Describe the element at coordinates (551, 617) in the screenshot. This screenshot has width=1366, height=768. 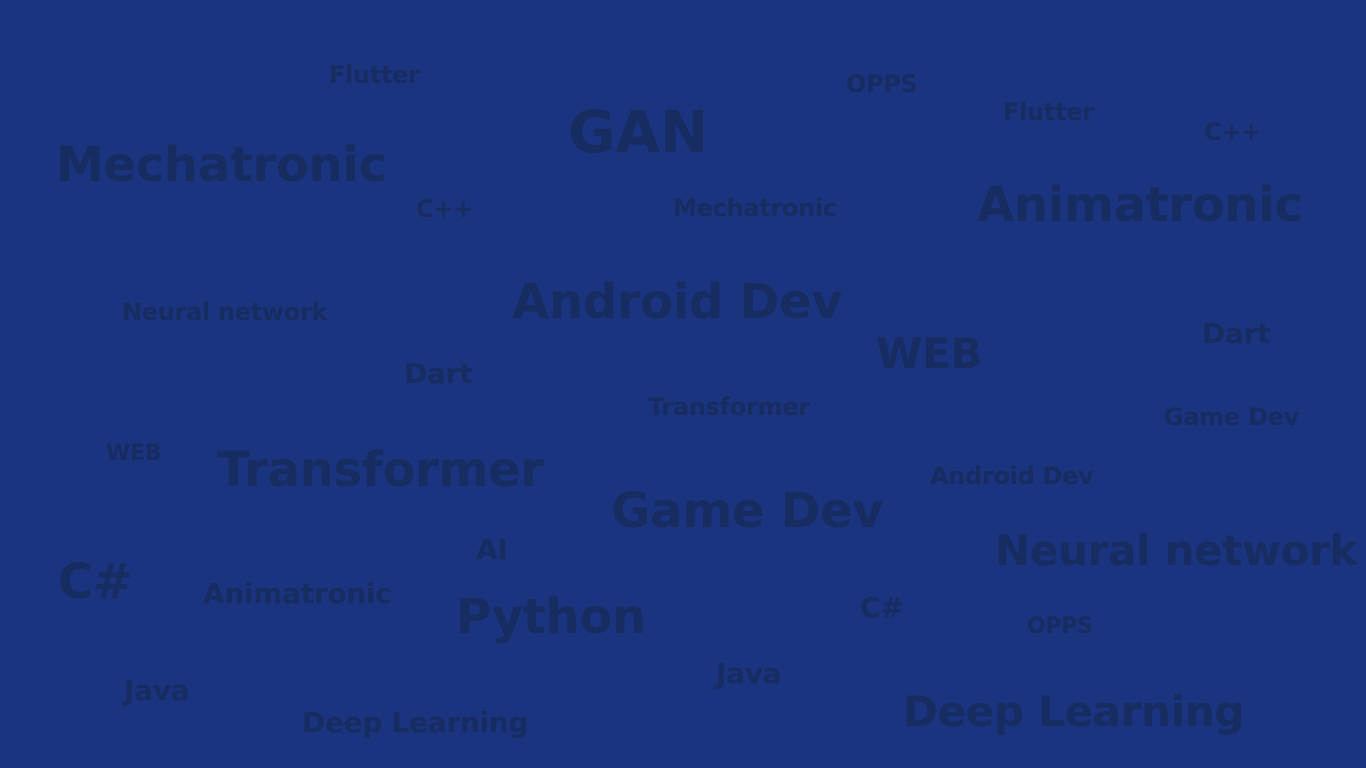
I see `word-python: Python` at that location.